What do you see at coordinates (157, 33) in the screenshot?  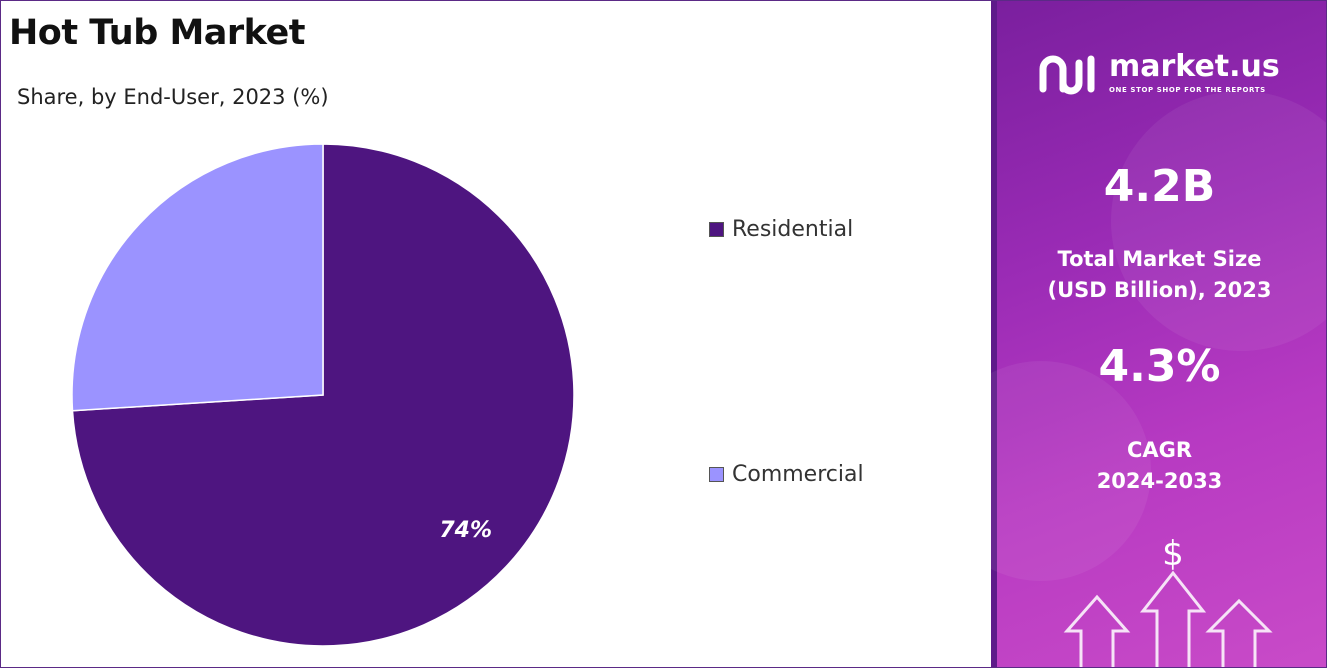 I see `chart-title: Hot Tub Market` at bounding box center [157, 33].